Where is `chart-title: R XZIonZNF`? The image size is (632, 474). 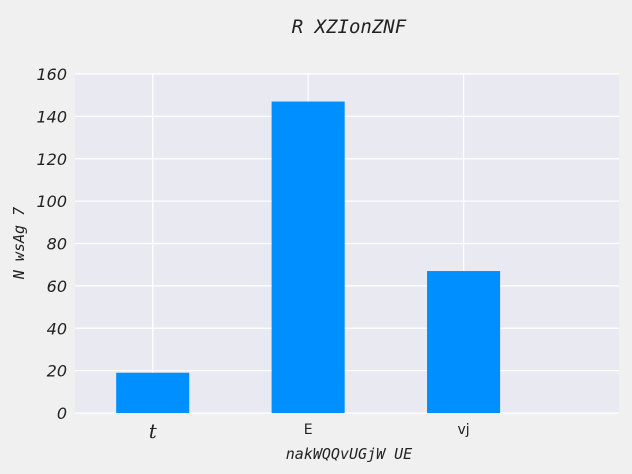
chart-title: R XZIonZNF is located at coordinates (349, 27).